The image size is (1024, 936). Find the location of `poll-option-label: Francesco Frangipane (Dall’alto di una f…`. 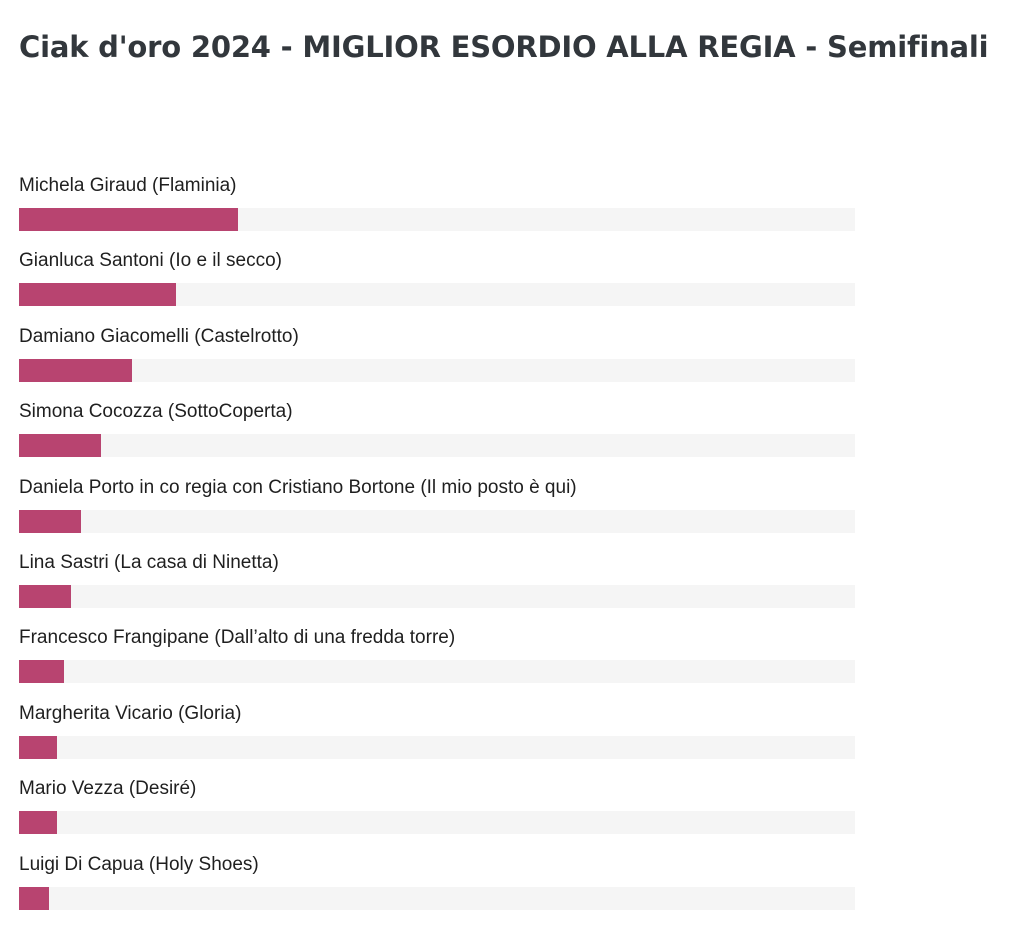

poll-option-label: Francesco Frangipane (Dall’alto di una f… is located at coordinates (237, 638).